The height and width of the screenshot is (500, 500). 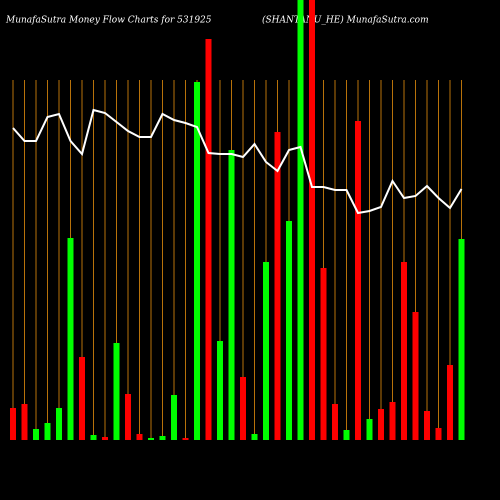 What do you see at coordinates (345, 20) in the screenshot?
I see `chart-subtitle: (SHANTANU_HE) MunafaSutra.com` at bounding box center [345, 20].